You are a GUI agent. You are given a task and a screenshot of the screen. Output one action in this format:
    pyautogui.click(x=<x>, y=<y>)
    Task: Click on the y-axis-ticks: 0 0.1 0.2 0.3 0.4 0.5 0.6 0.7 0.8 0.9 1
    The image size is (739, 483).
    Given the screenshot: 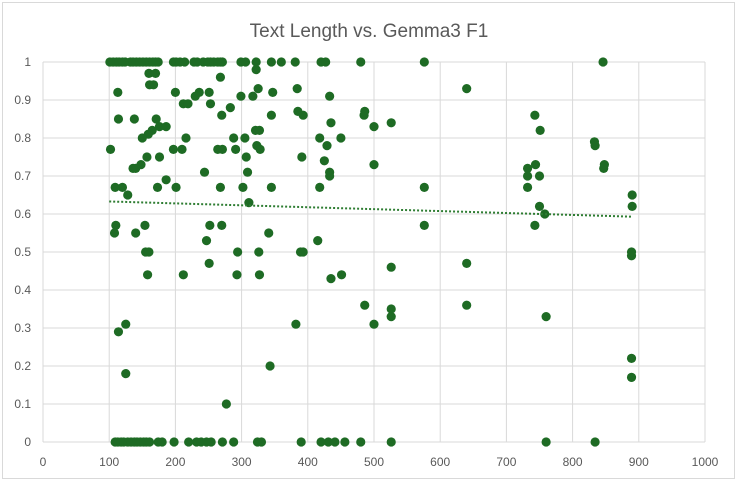 What is the action you would take?
    pyautogui.click(x=22, y=252)
    